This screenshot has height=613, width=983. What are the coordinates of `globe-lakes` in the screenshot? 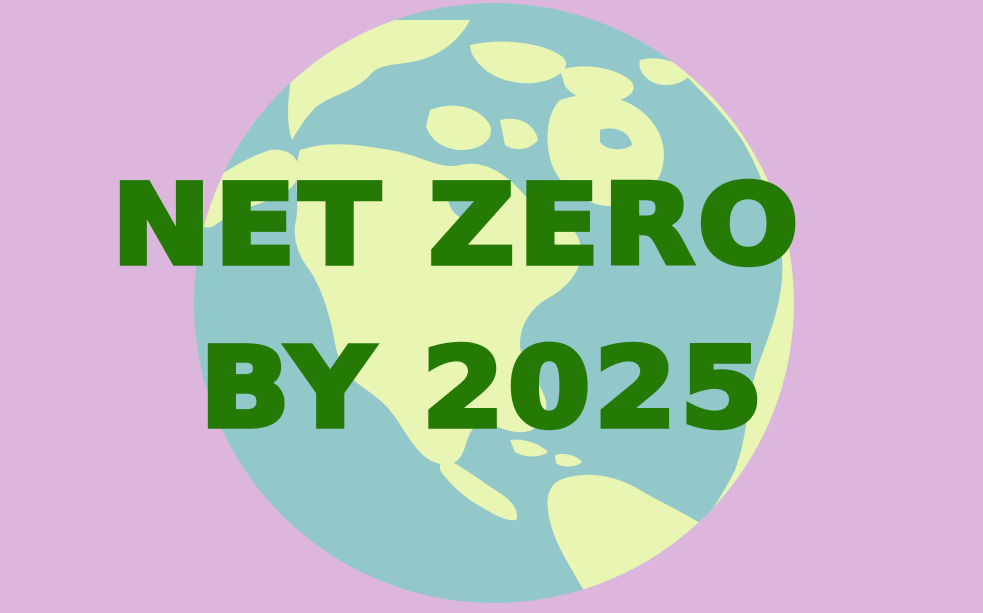 It's located at (491, 168).